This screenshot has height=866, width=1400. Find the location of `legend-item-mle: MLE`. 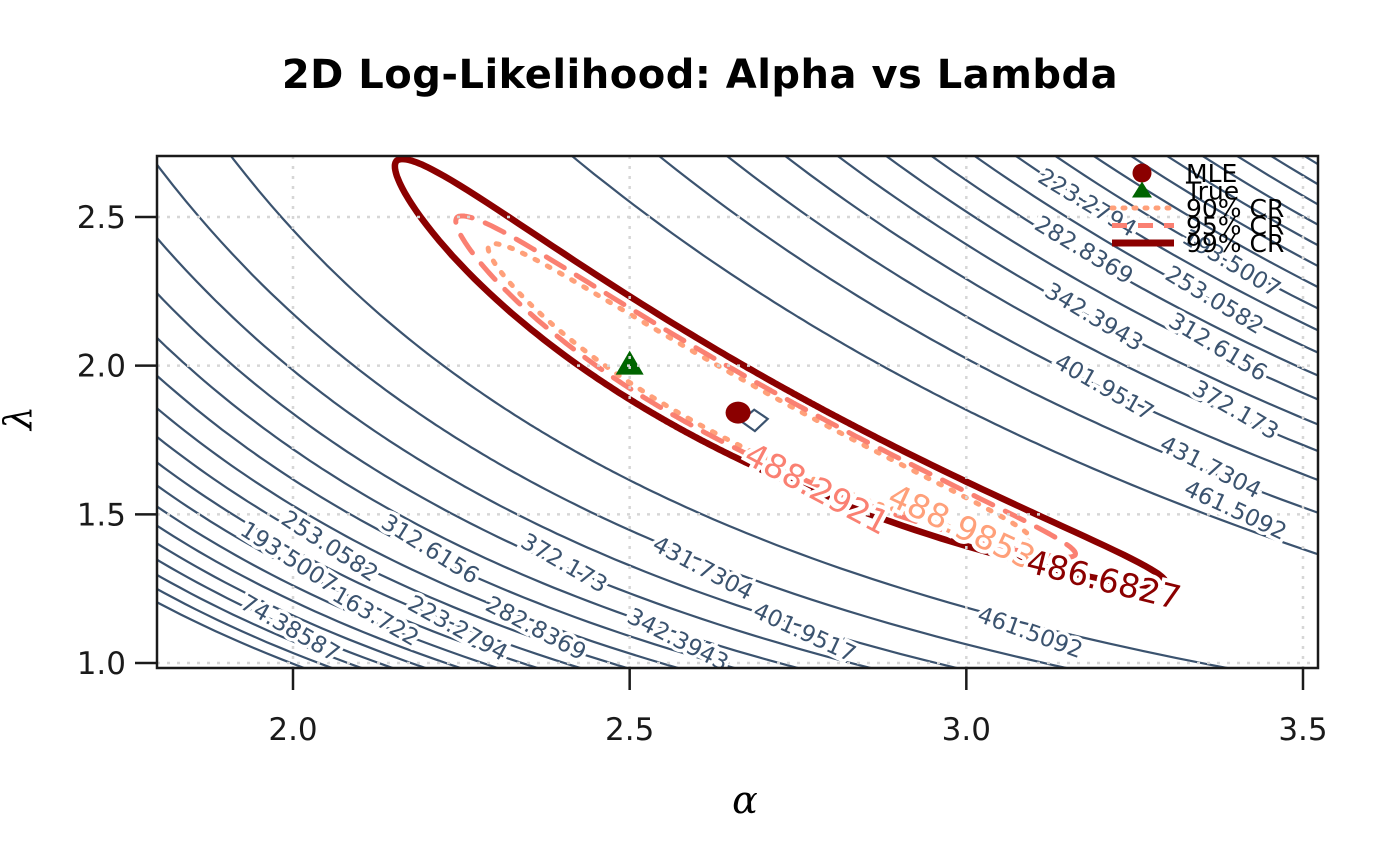

legend-item-mle: MLE is located at coordinates (1184, 173).